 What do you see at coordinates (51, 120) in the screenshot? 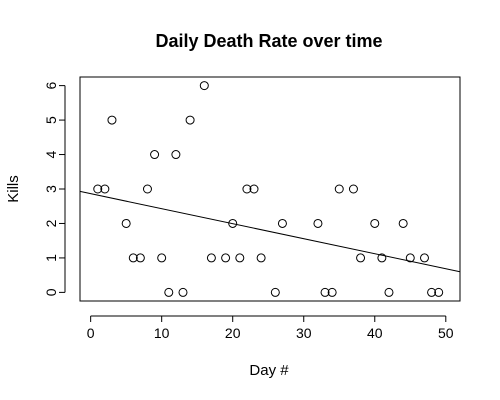
I see `y-tick-label: 5` at bounding box center [51, 120].